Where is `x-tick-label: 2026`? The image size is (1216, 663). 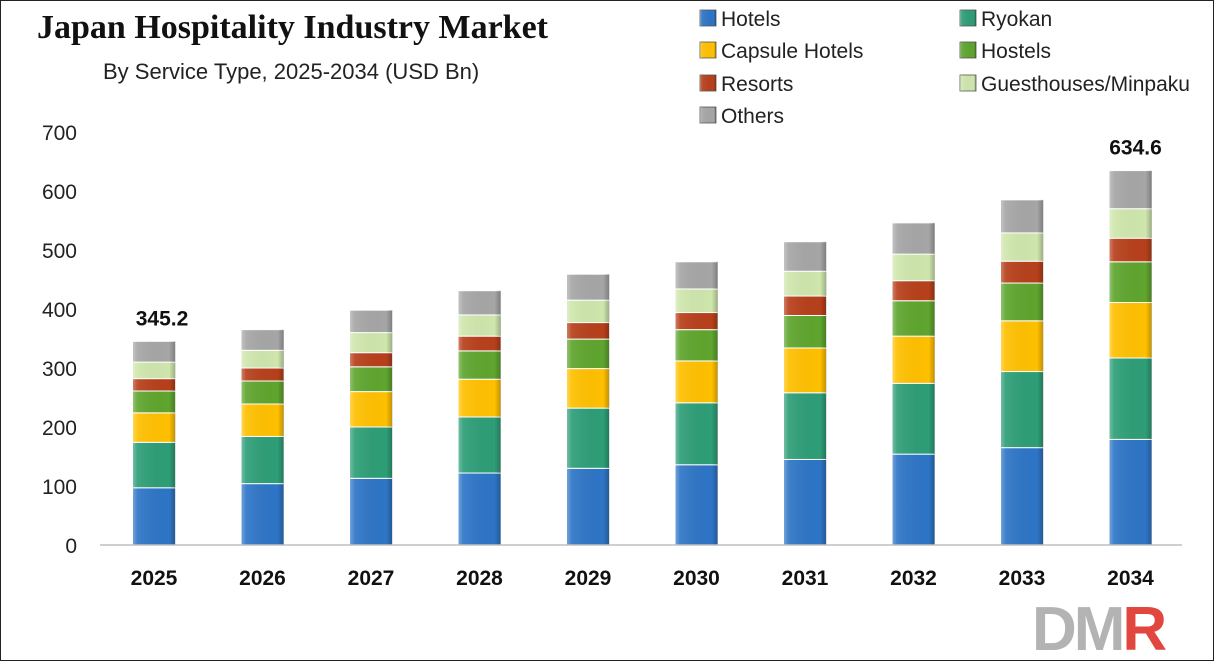
x-tick-label: 2026 is located at coordinates (262, 578).